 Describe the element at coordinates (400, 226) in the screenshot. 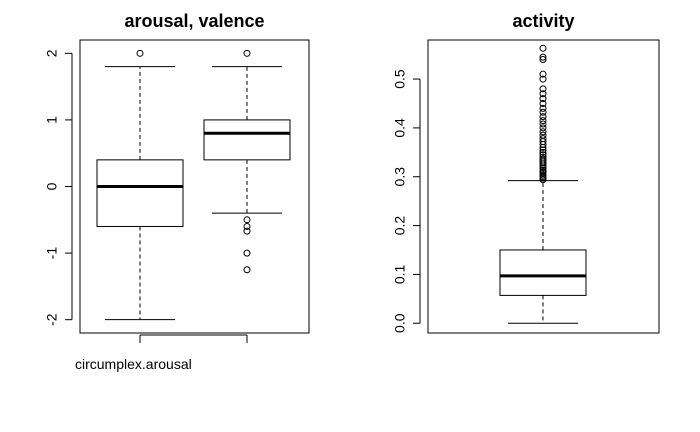

I see `y-tick-label: 0.2` at that location.